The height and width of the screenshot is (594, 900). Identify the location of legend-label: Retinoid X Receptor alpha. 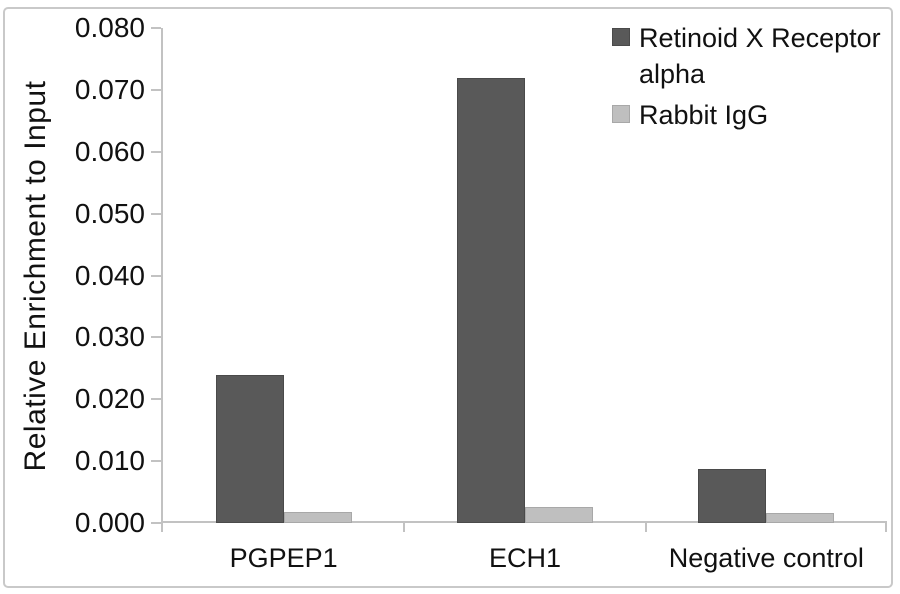
(760, 56).